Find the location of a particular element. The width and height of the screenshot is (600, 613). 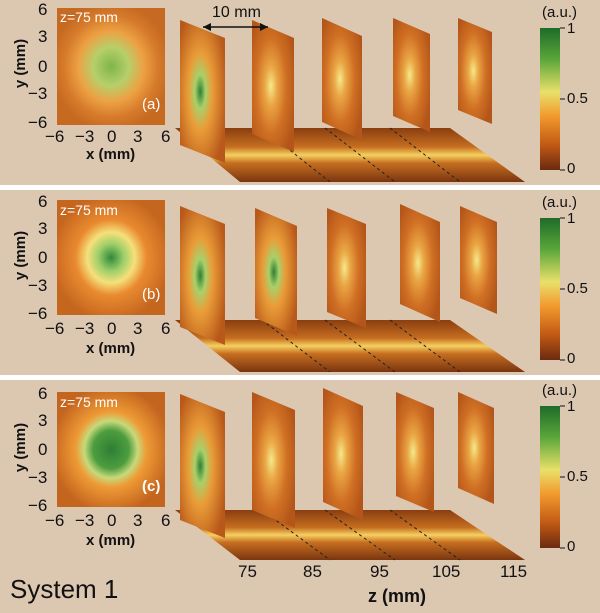

z-axis-label: z (mm) is located at coordinates (397, 596).